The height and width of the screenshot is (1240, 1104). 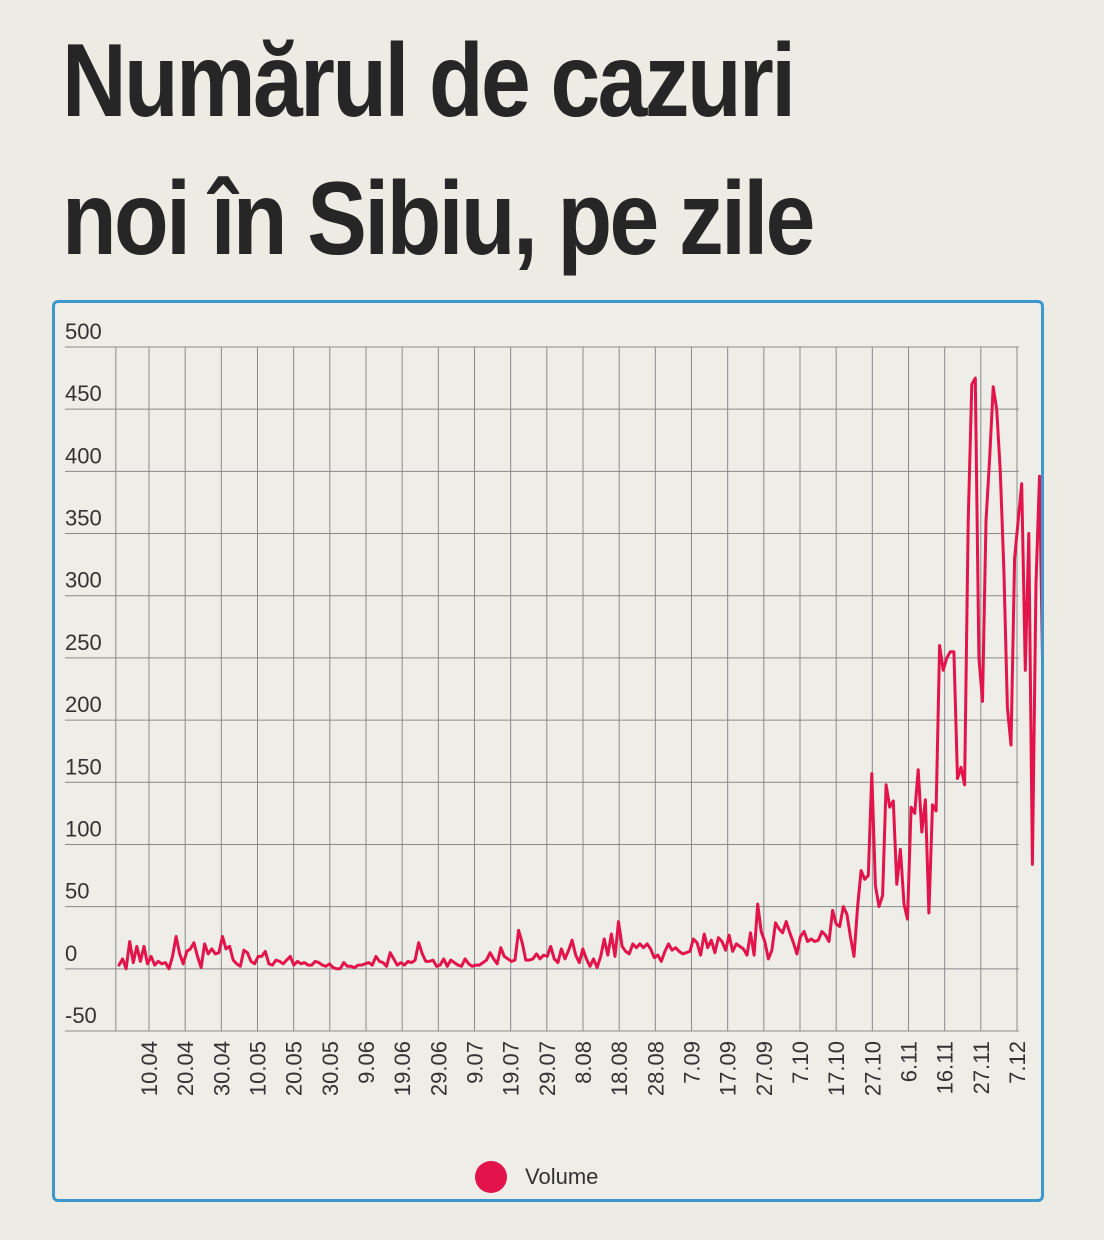 I want to click on y-tick-label: 50, so click(x=77, y=891).